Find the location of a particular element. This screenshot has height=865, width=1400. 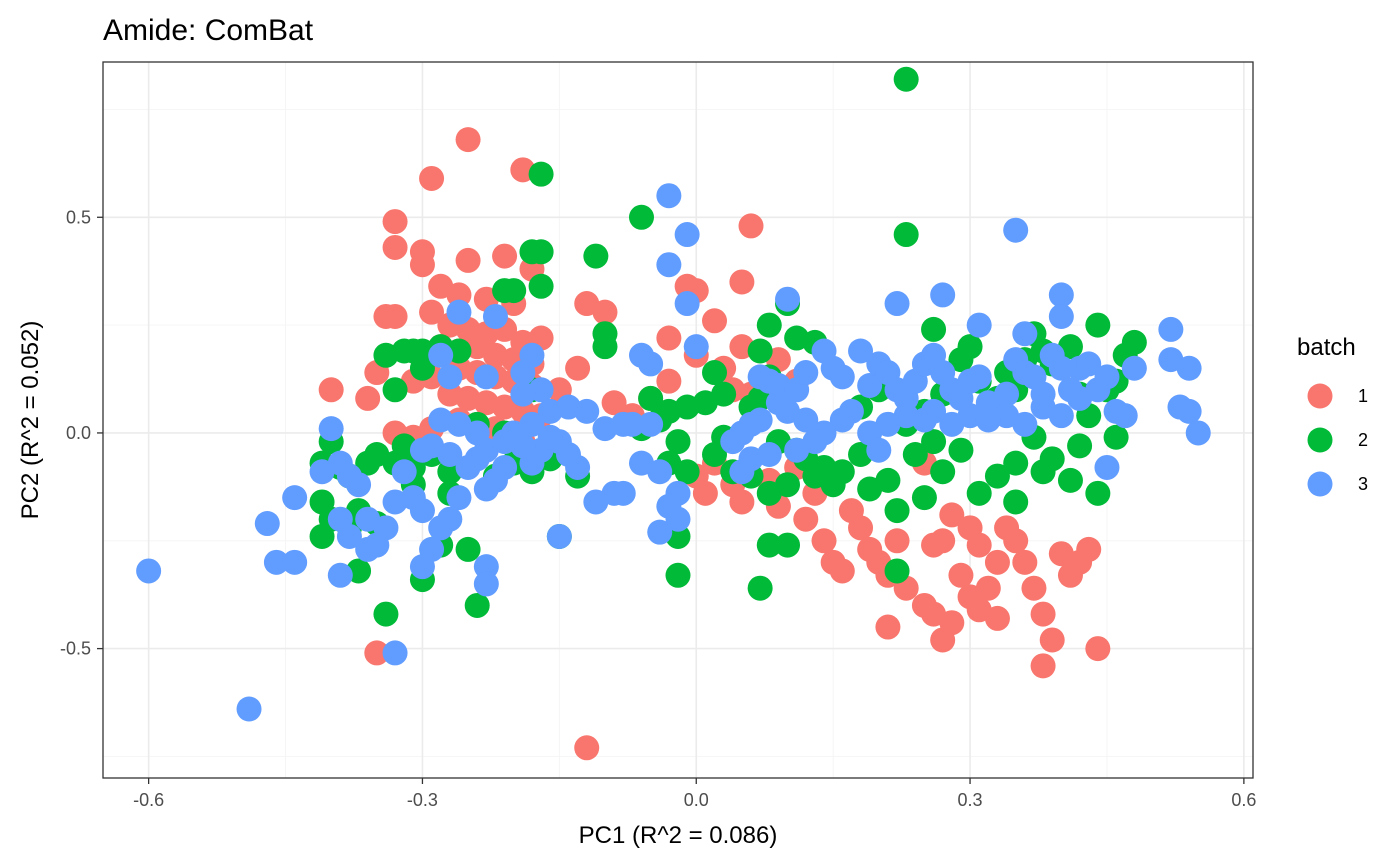

chart-title: Amide: ComBat is located at coordinates (208, 30).